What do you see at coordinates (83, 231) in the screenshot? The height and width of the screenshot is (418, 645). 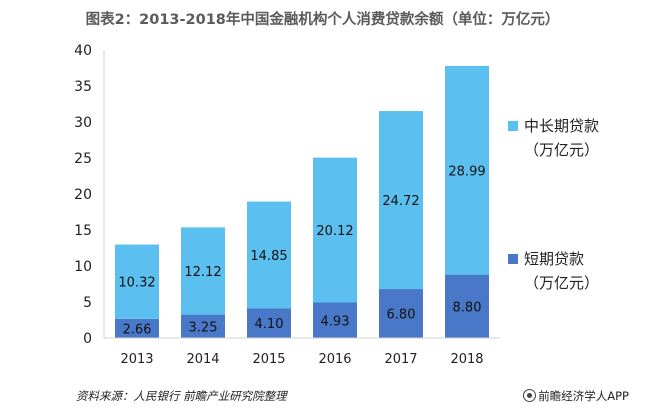 I see `y-tick-label: 15` at bounding box center [83, 231].